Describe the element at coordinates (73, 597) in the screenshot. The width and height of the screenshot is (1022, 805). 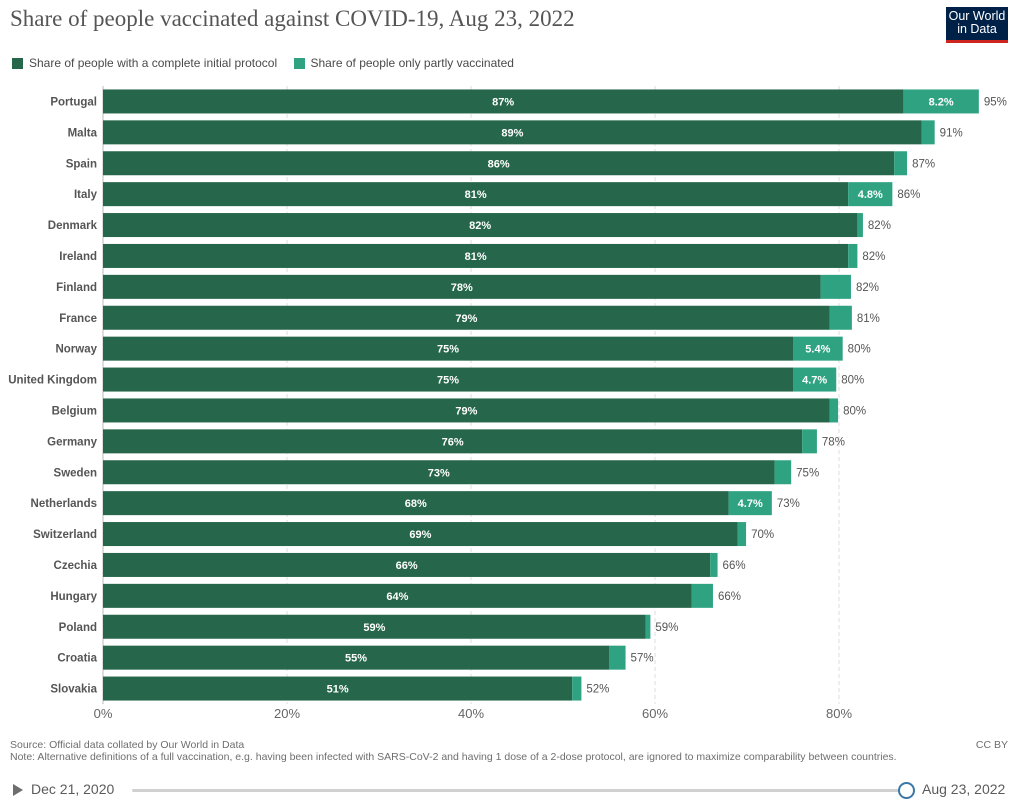
I see `category-label: Hungary` at that location.